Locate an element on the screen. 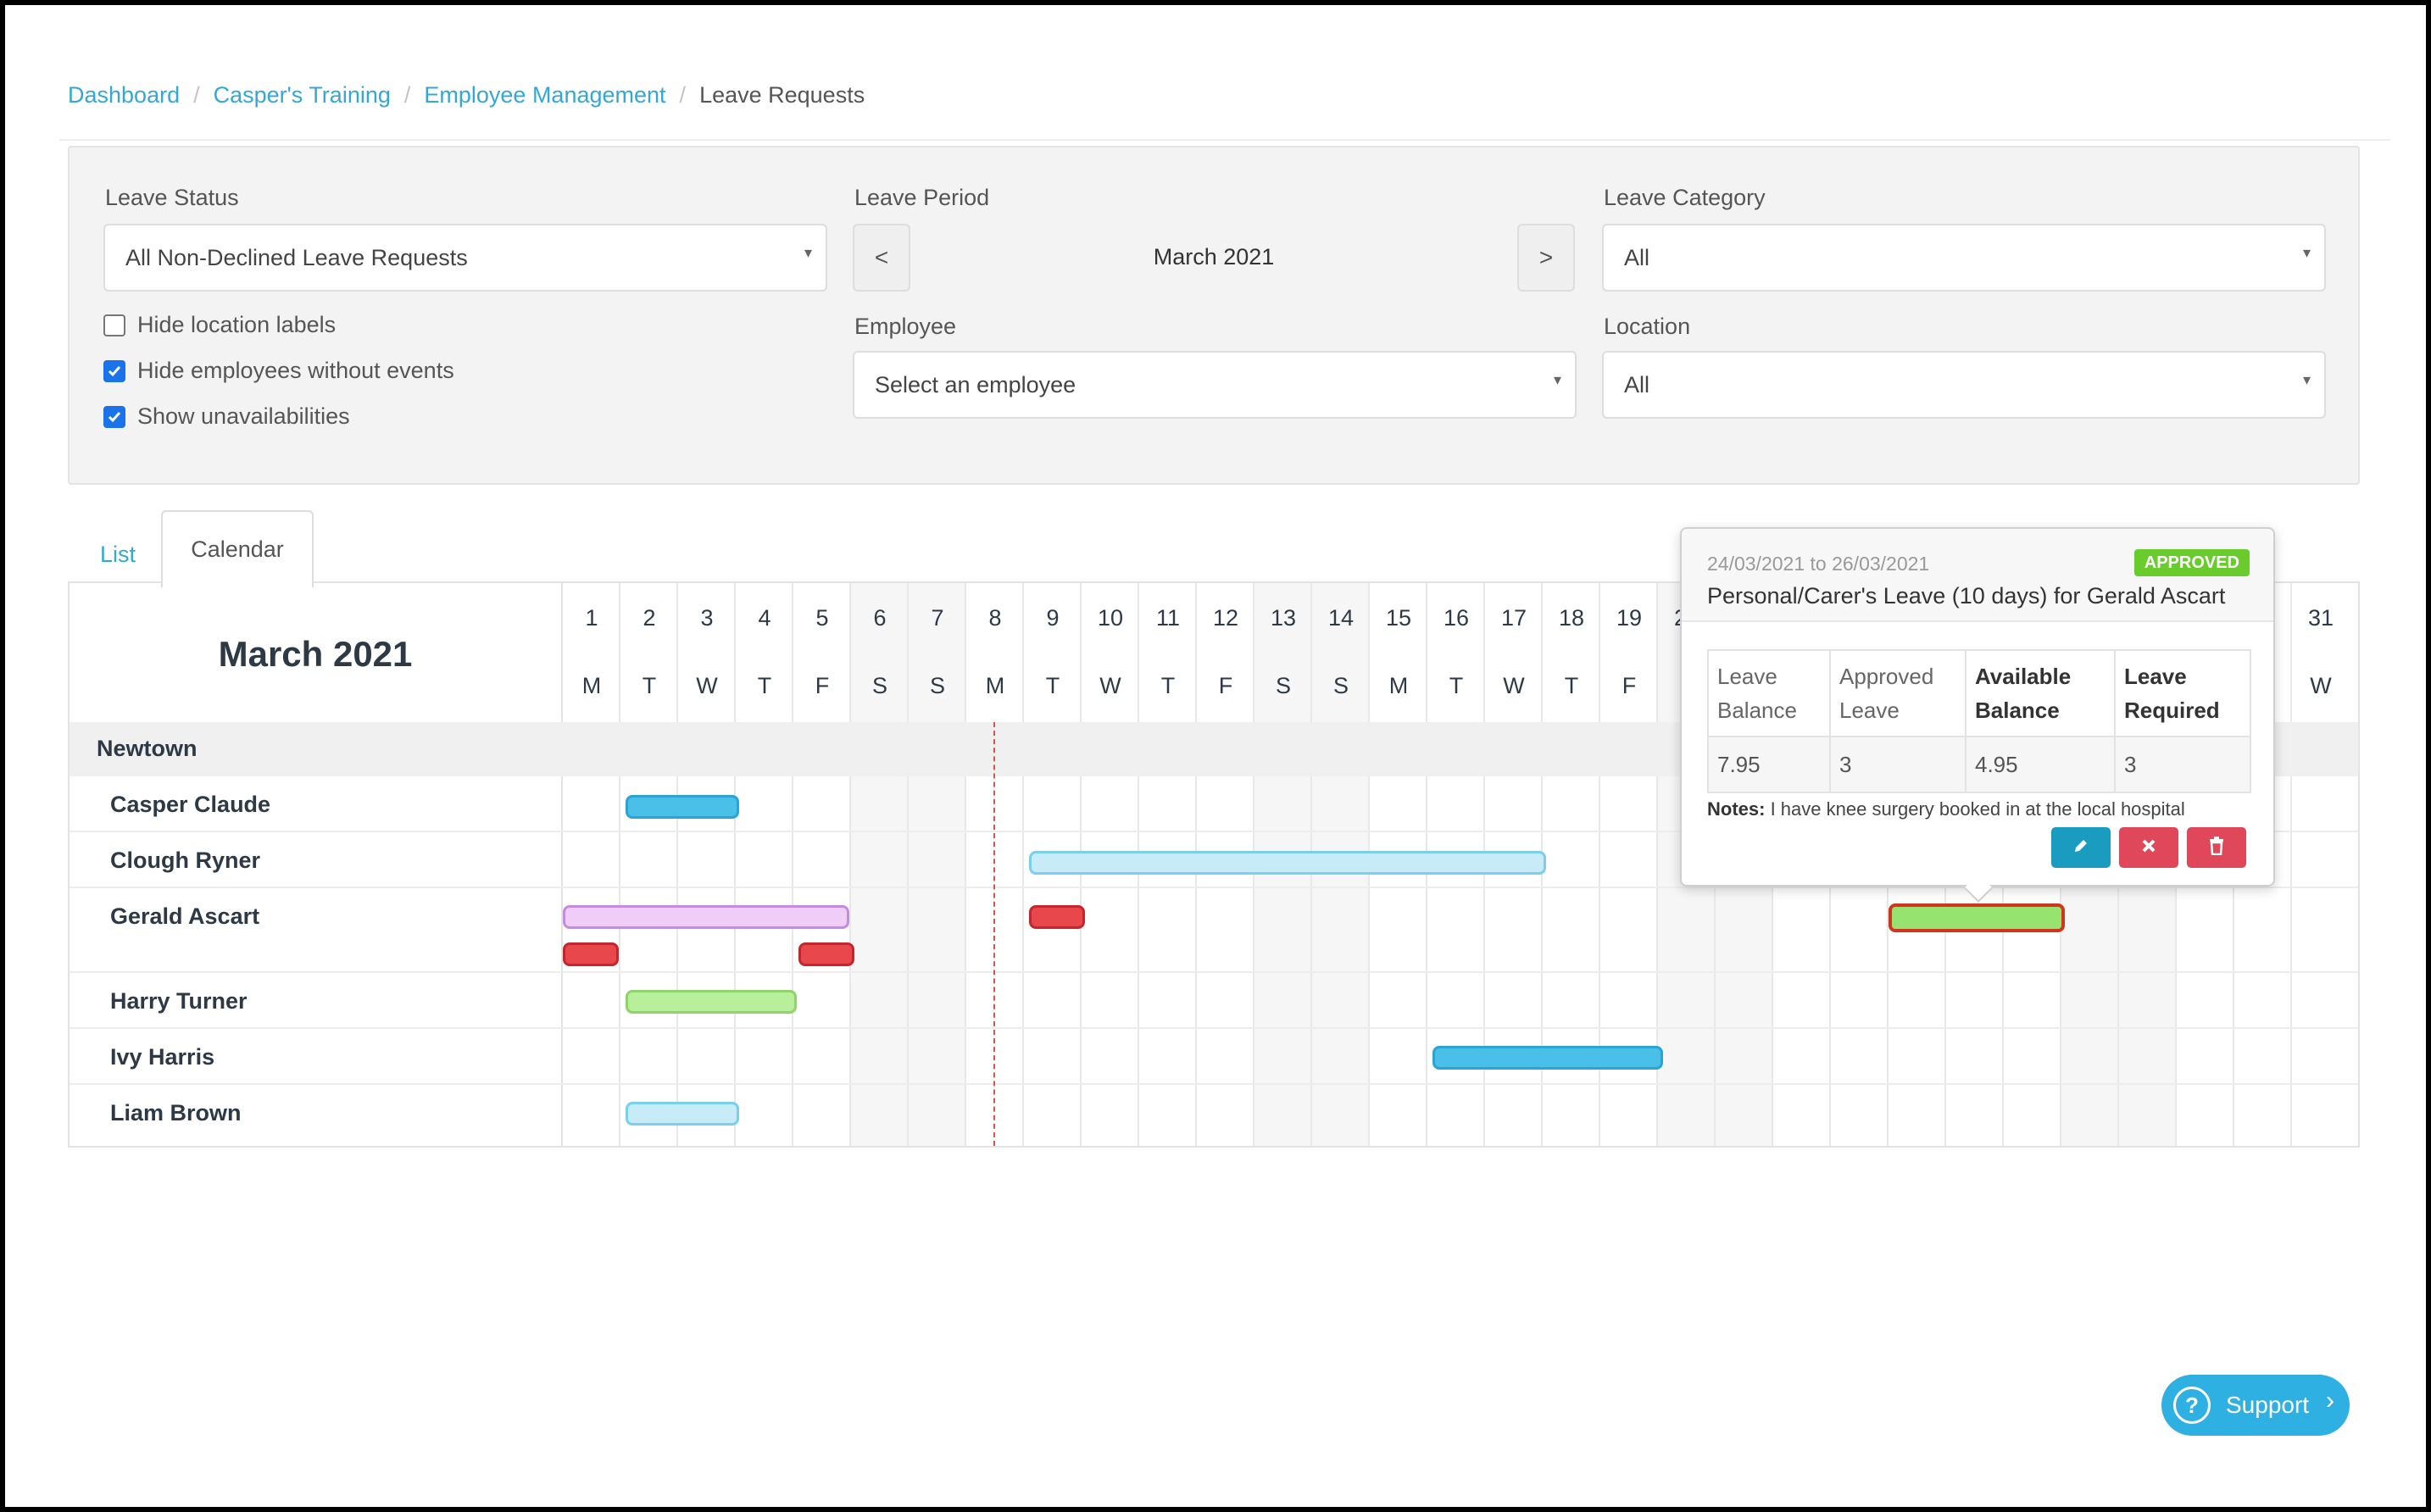  table-header: Available Balance is located at coordinates (2041, 693).